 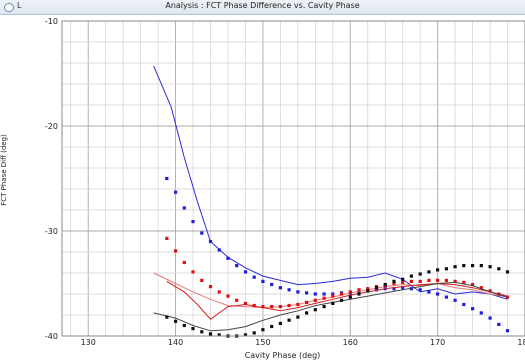 I want to click on y-tick-label: -20, so click(x=51, y=126).